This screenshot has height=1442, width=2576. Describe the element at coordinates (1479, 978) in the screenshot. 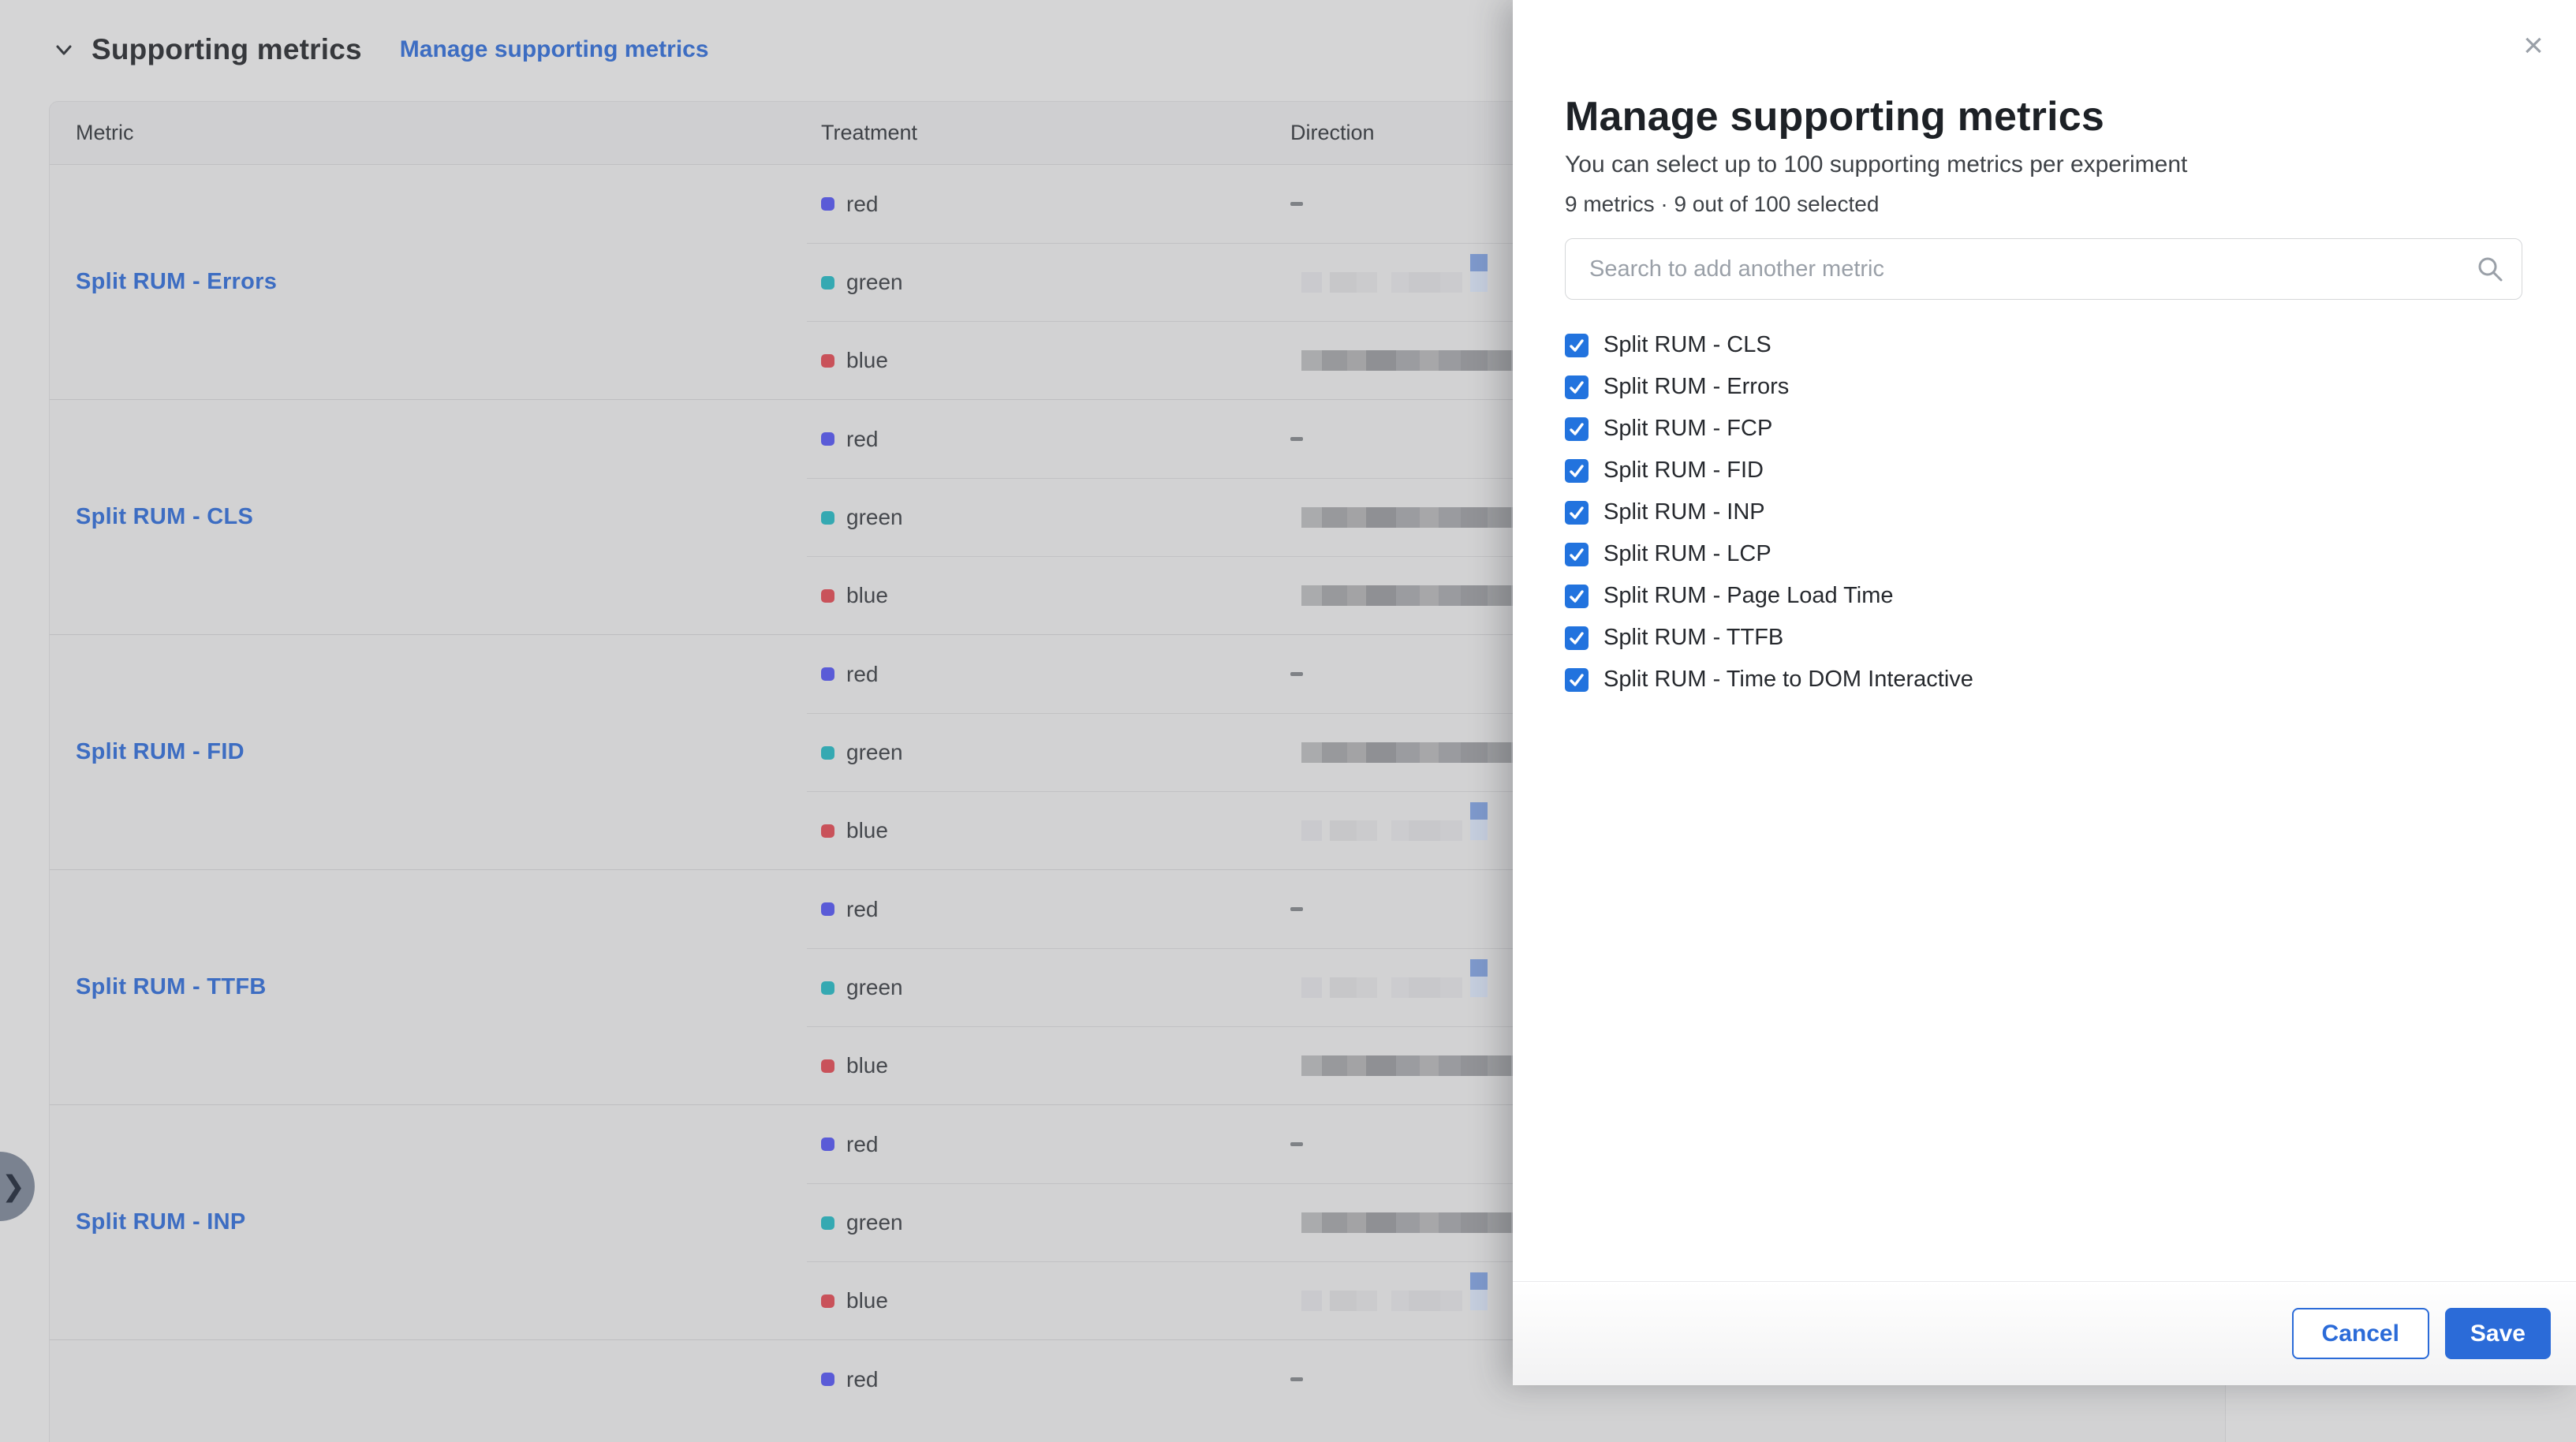

I see `direction-bar-accent` at that location.